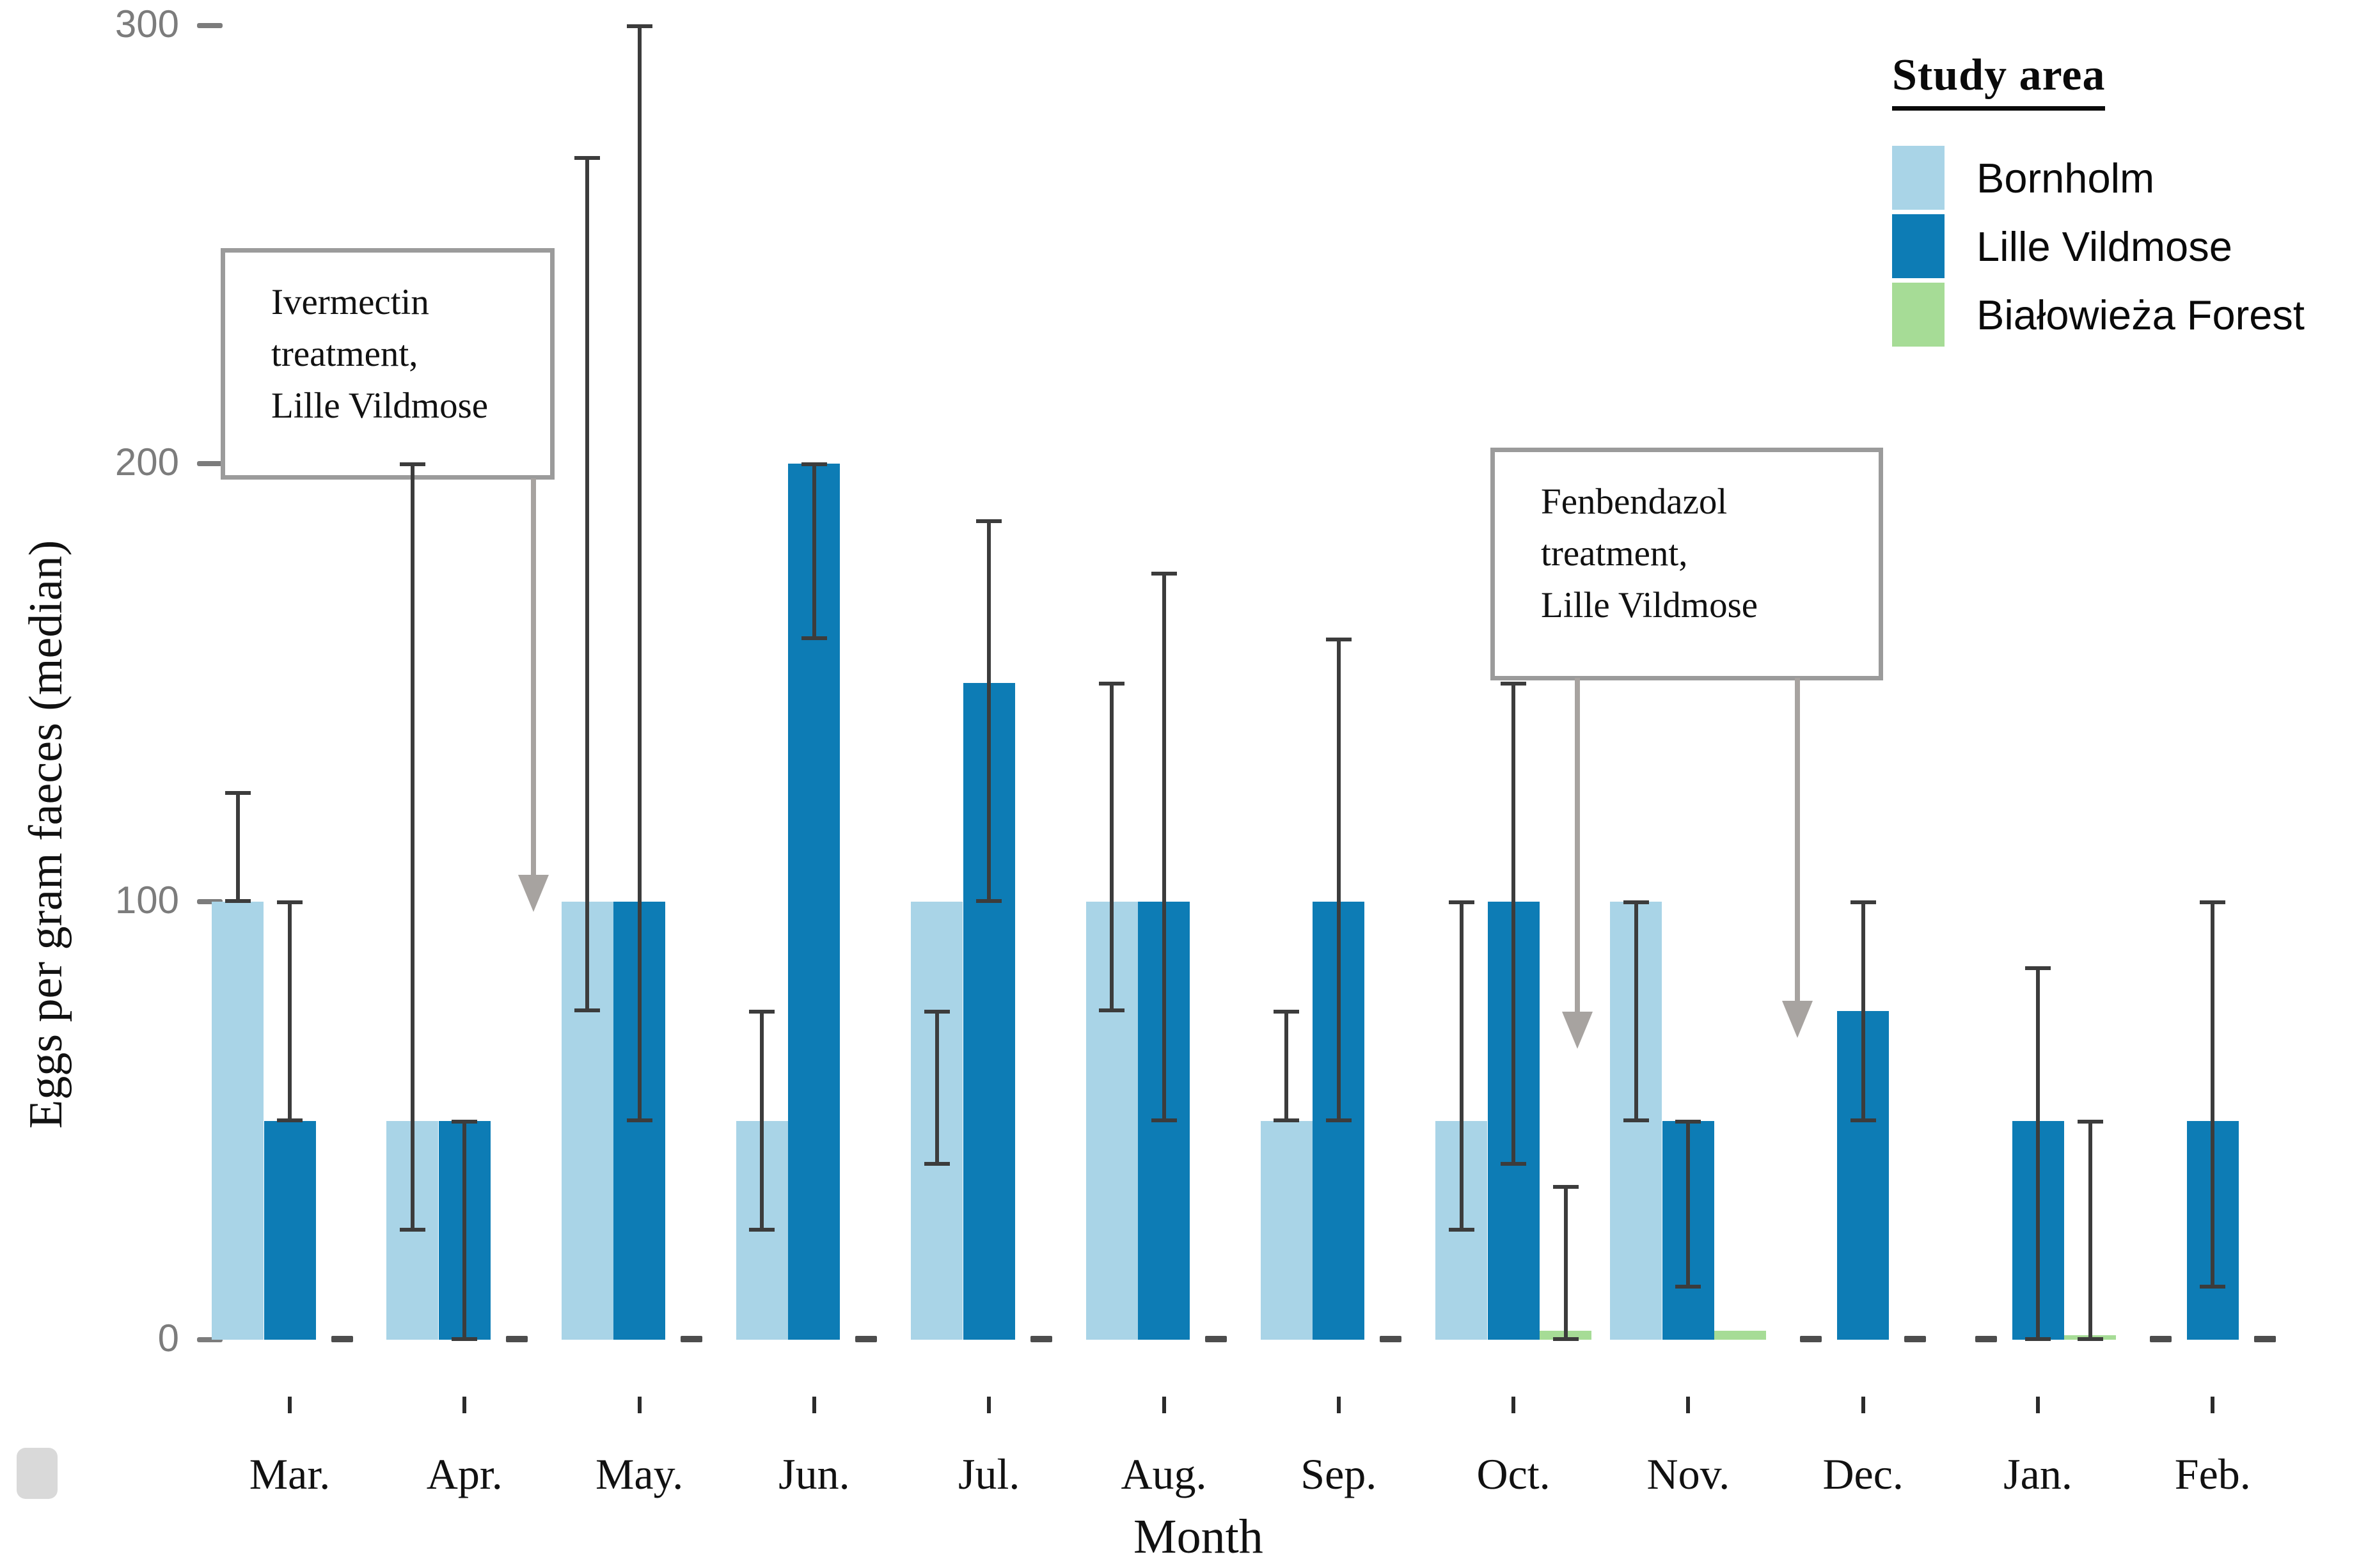  I want to click on ivermectin-arrow-head-icon, so click(533, 893).